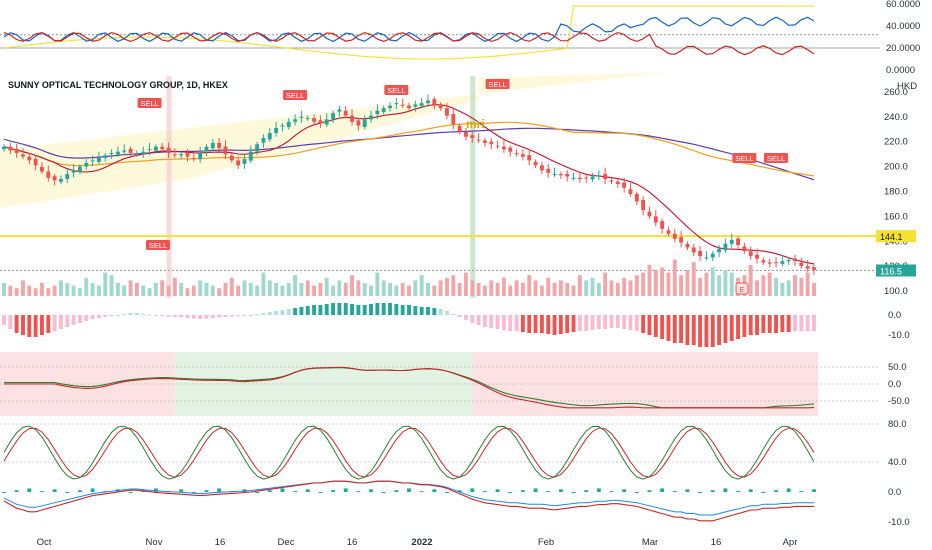 This screenshot has height=550, width=932. Describe the element at coordinates (742, 288) in the screenshot. I see `event-badge: E` at that location.